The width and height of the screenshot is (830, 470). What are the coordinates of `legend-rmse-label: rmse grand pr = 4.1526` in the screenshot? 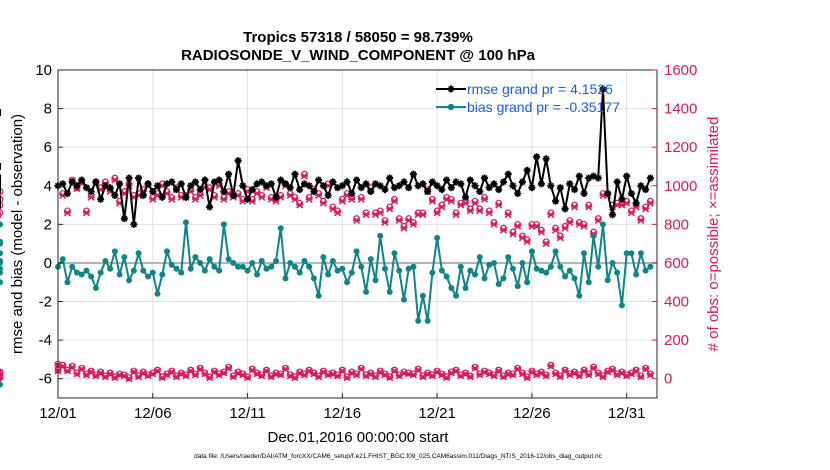 It's located at (540, 89).